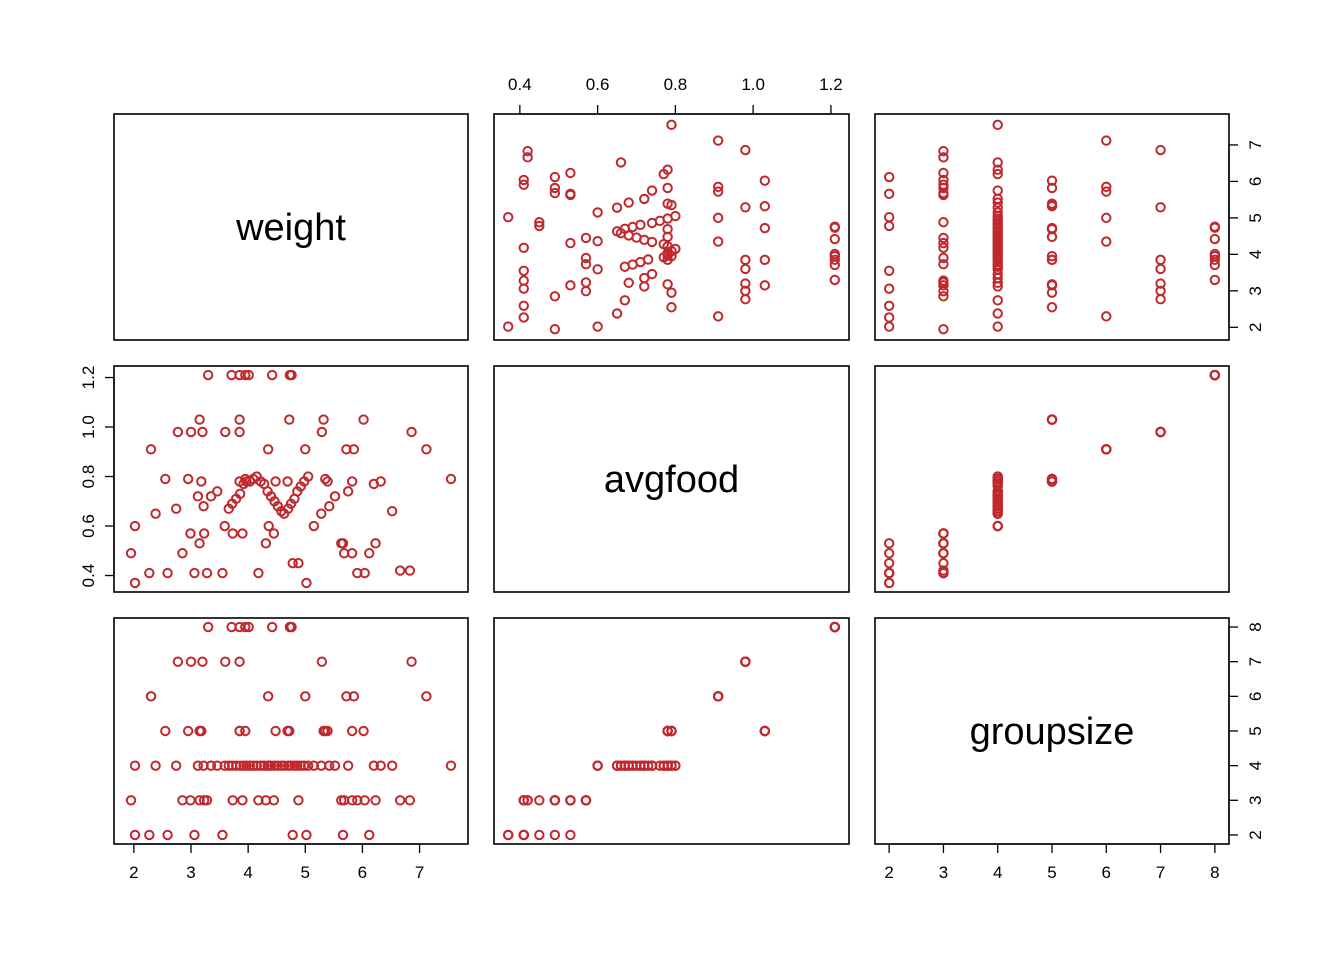 The width and height of the screenshot is (1344, 960). I want to click on tick-label: 0.8, so click(676, 84).